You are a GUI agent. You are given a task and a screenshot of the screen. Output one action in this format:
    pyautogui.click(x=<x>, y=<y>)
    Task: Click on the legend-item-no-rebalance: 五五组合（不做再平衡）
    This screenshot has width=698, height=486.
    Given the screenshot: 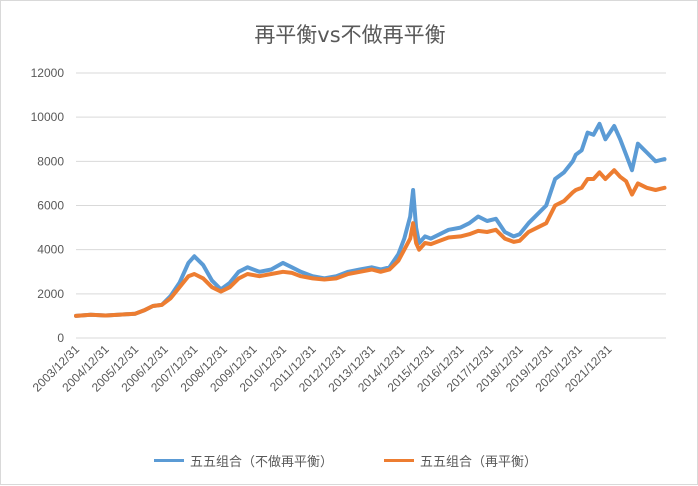 What is the action you would take?
    pyautogui.click(x=243, y=460)
    